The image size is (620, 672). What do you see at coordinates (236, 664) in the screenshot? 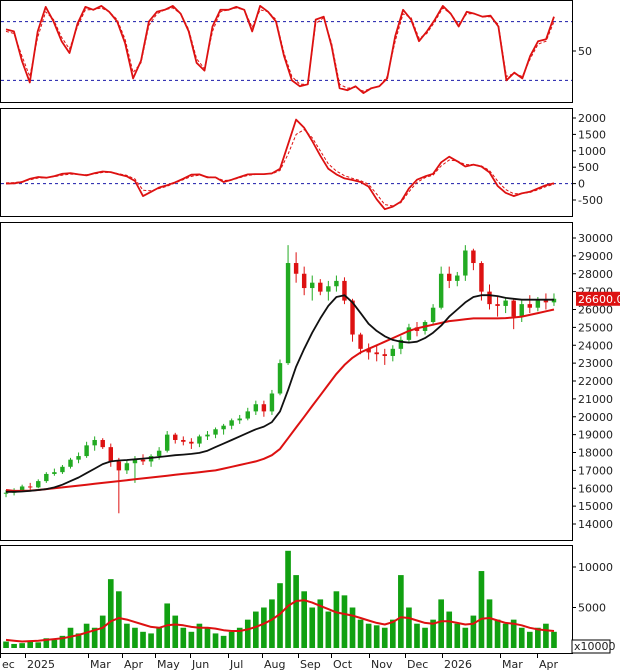
I see `time-tick-label: Jul` at bounding box center [236, 664].